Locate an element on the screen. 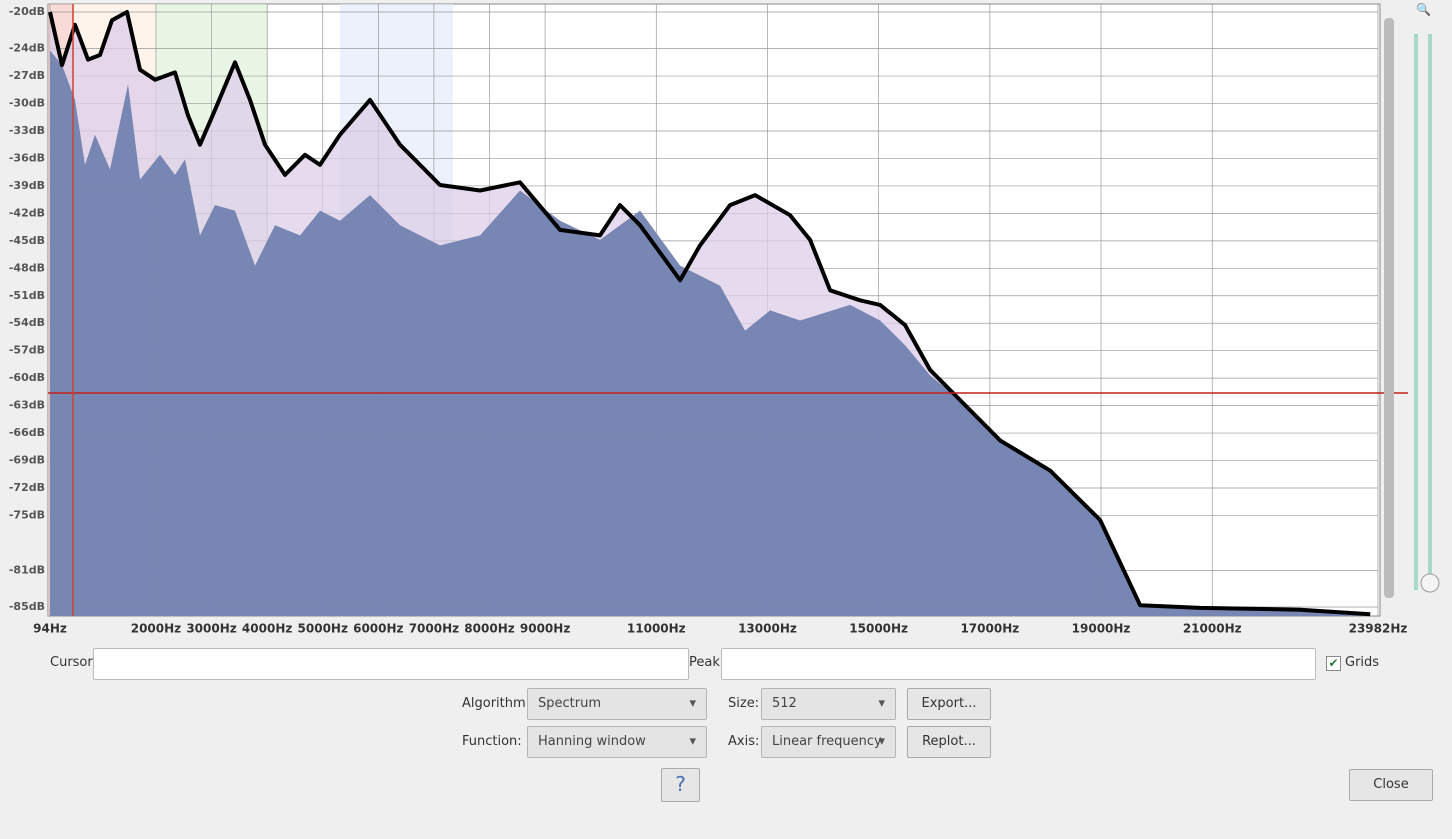  function-label: Function: is located at coordinates (492, 741).